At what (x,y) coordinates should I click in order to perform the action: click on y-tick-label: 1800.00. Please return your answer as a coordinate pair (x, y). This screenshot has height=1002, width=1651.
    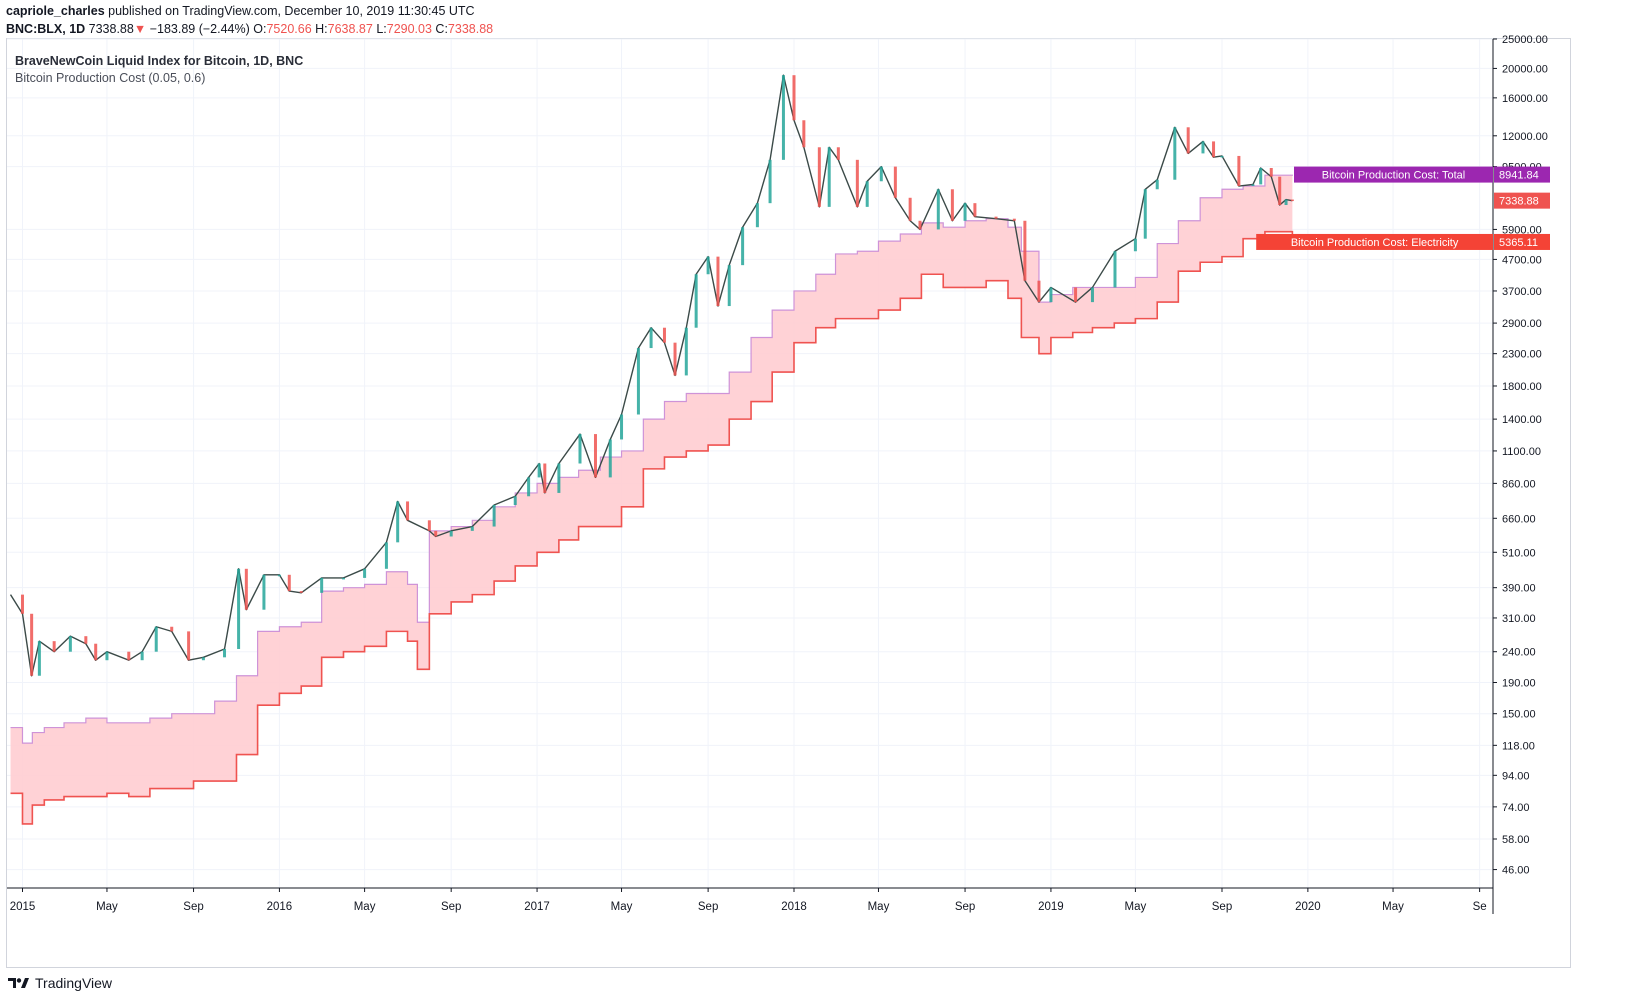
    Looking at the image, I should click on (1522, 387).